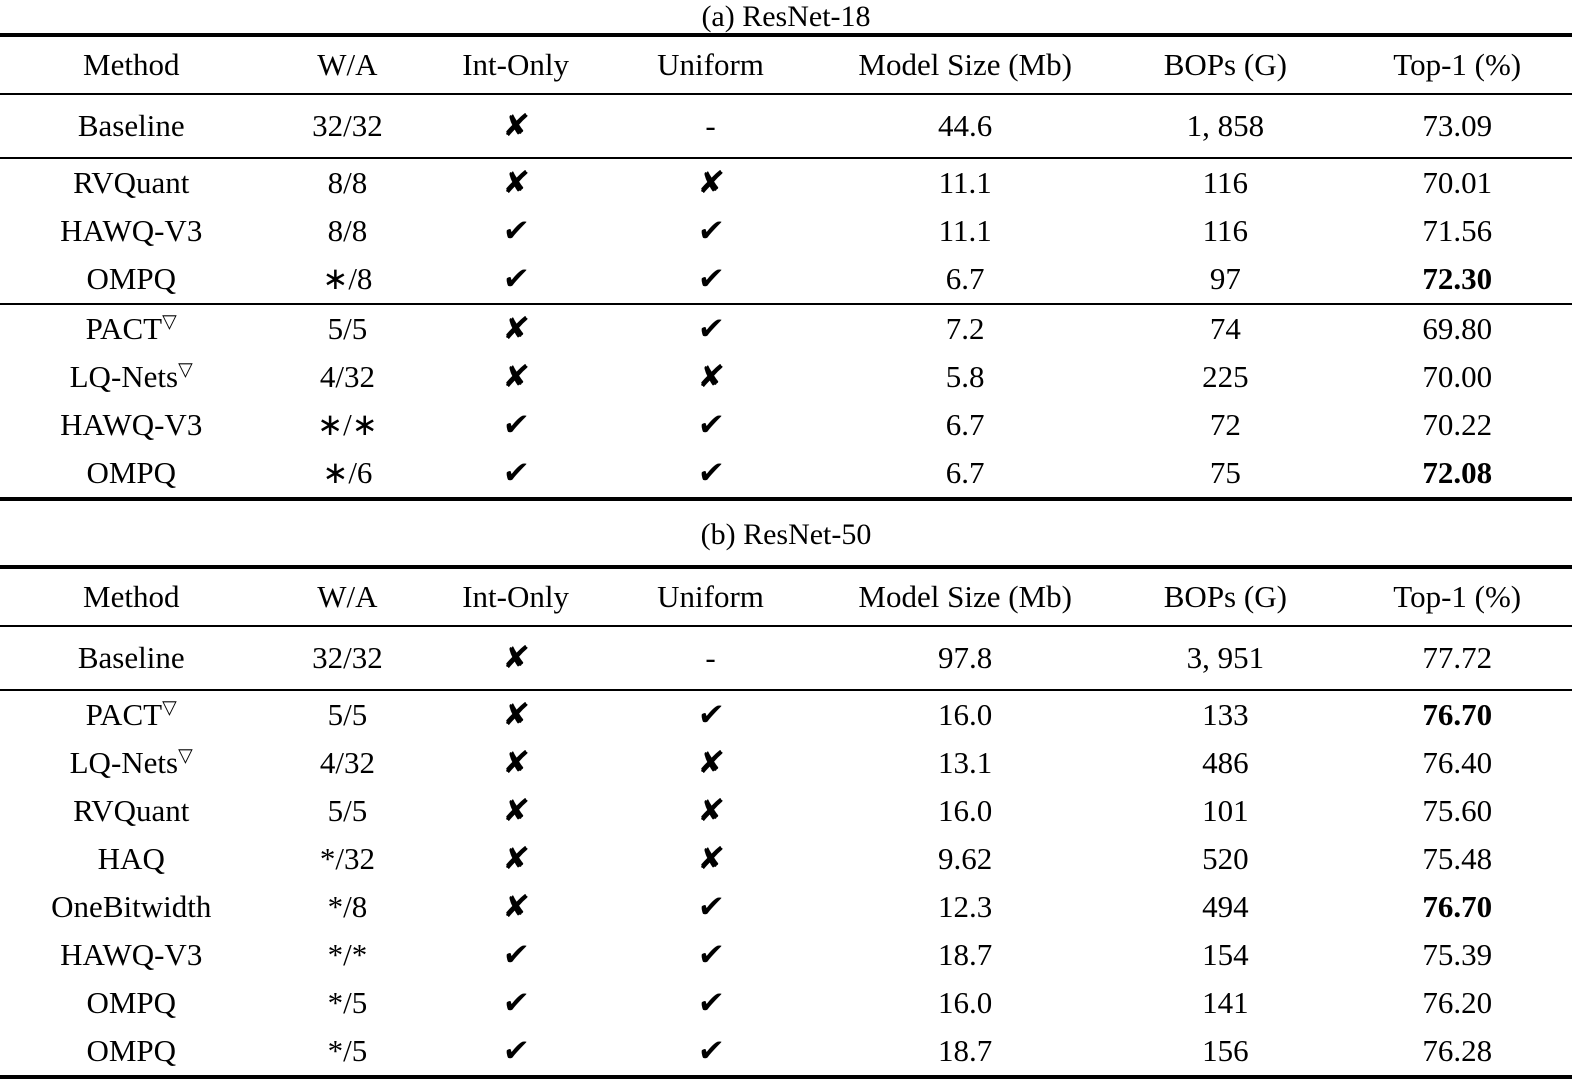 Image resolution: width=1572 pixels, height=1086 pixels. What do you see at coordinates (1457, 657) in the screenshot?
I see `cell-top1: 77.72` at bounding box center [1457, 657].